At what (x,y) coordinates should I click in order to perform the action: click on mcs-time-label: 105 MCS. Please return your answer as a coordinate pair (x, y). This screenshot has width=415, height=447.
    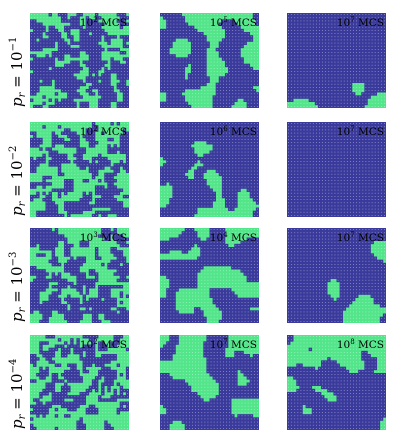
    Looking at the image, I should click on (233, 22).